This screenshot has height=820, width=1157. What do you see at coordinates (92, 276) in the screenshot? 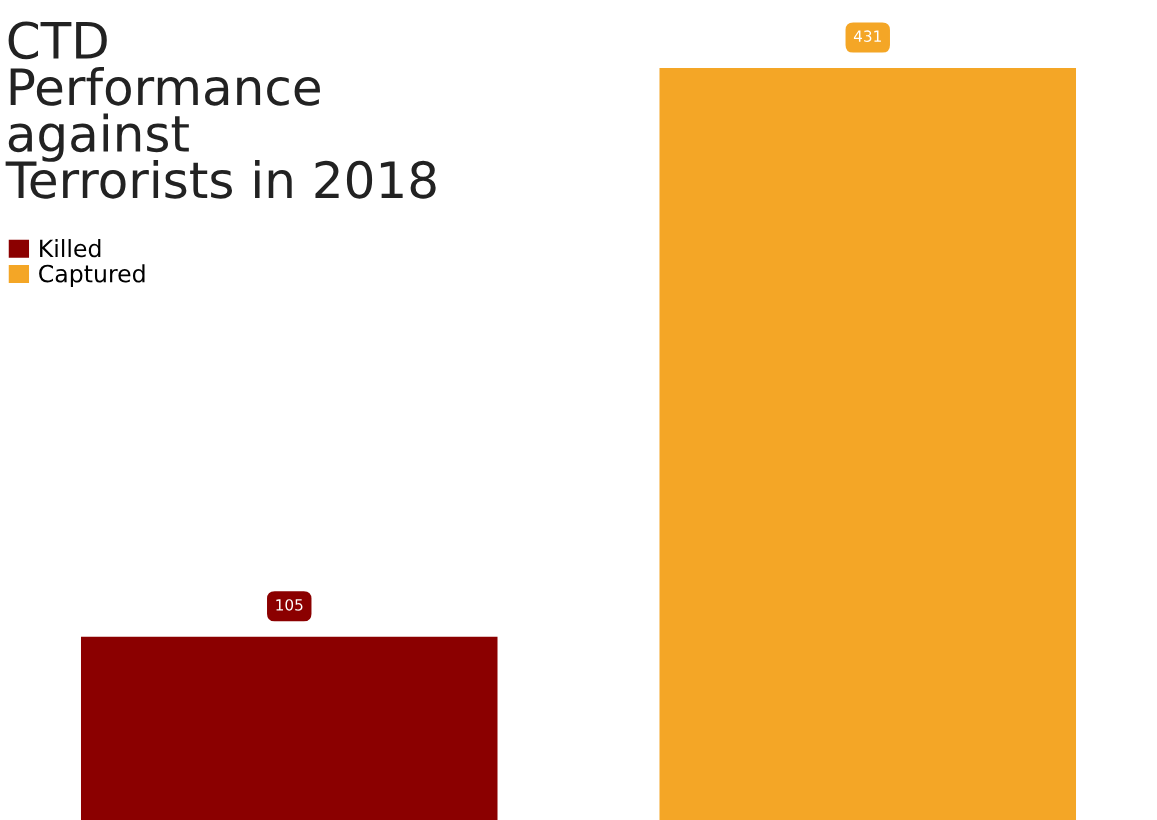
I see `legend-label: Captured` at bounding box center [92, 276].